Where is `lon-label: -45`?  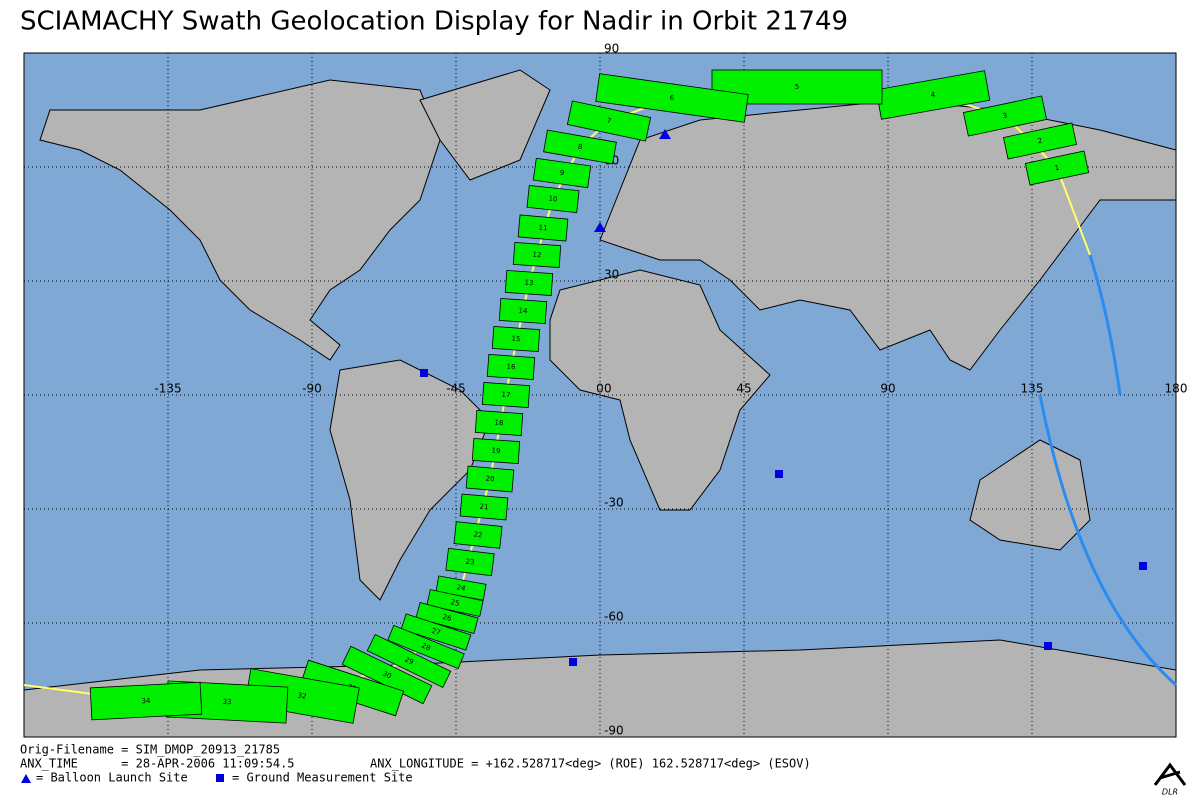 lon-label: -45 is located at coordinates (456, 389).